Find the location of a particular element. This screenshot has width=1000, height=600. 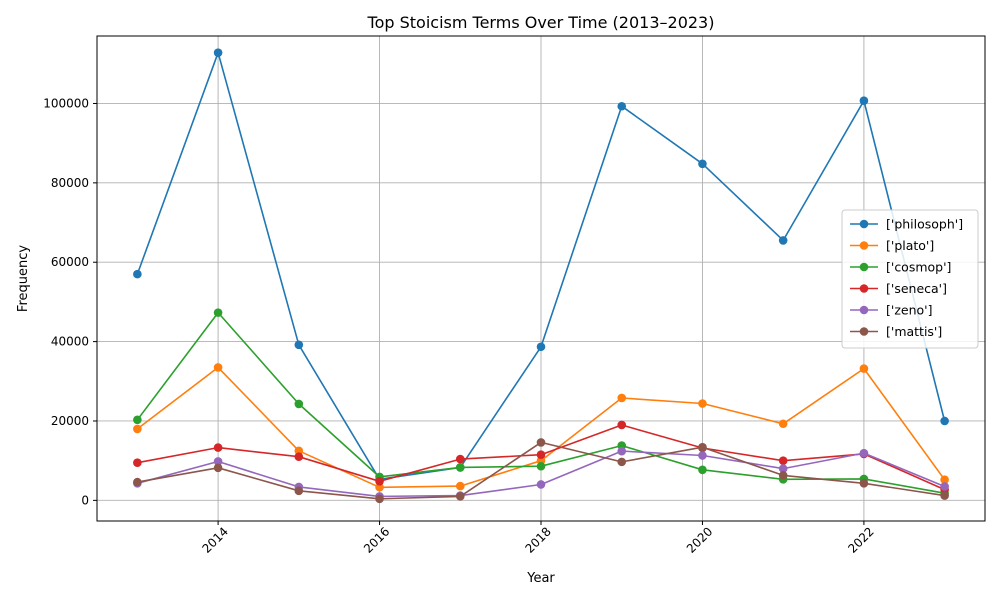

legend-entry: ['cosmop'] is located at coordinates (900, 267).